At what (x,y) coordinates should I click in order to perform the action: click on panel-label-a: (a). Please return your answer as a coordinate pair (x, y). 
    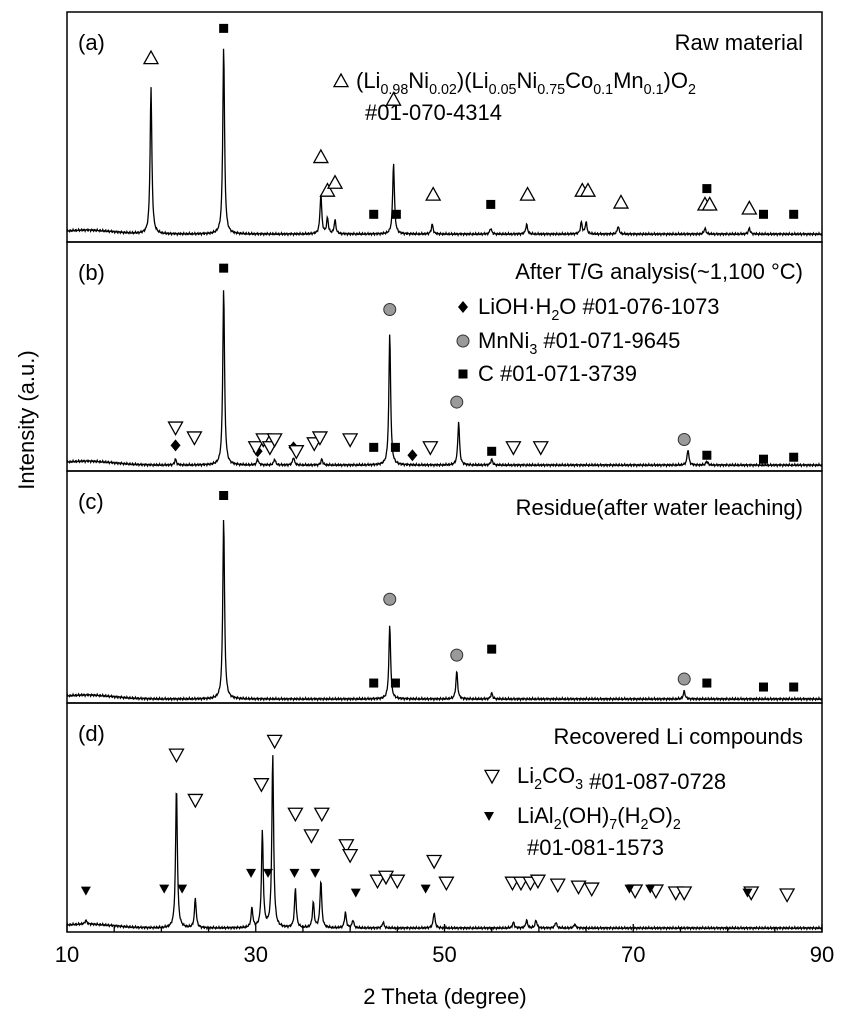
    Looking at the image, I should click on (91, 42).